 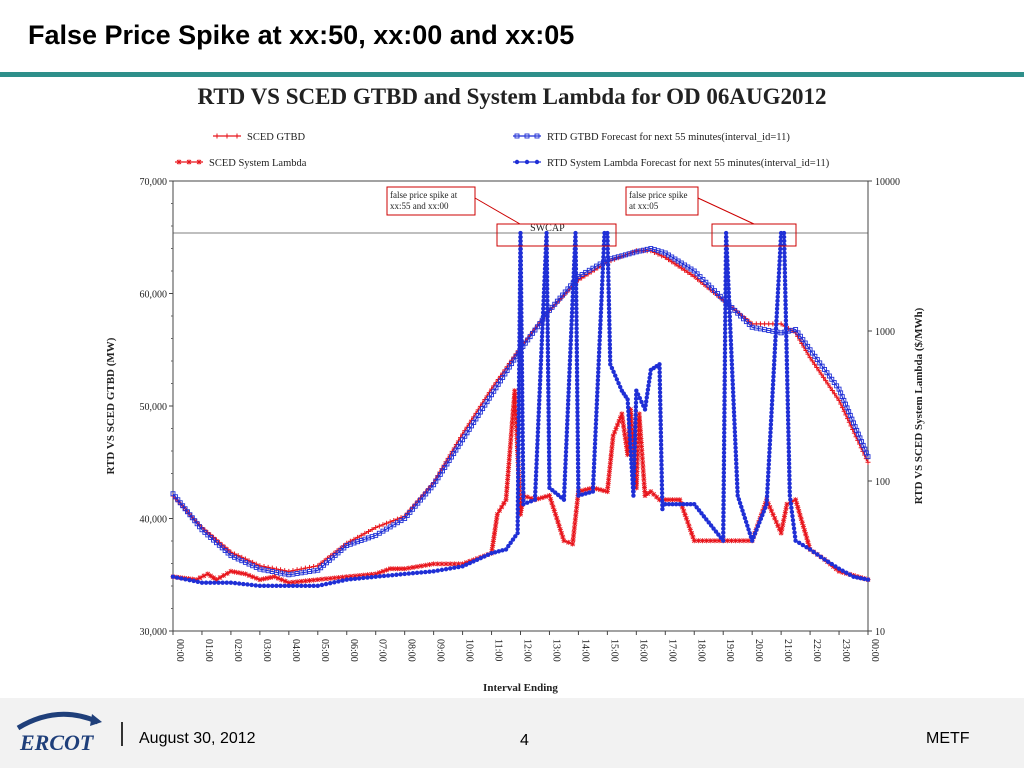 I want to click on highlight-box, so click(x=754, y=235).